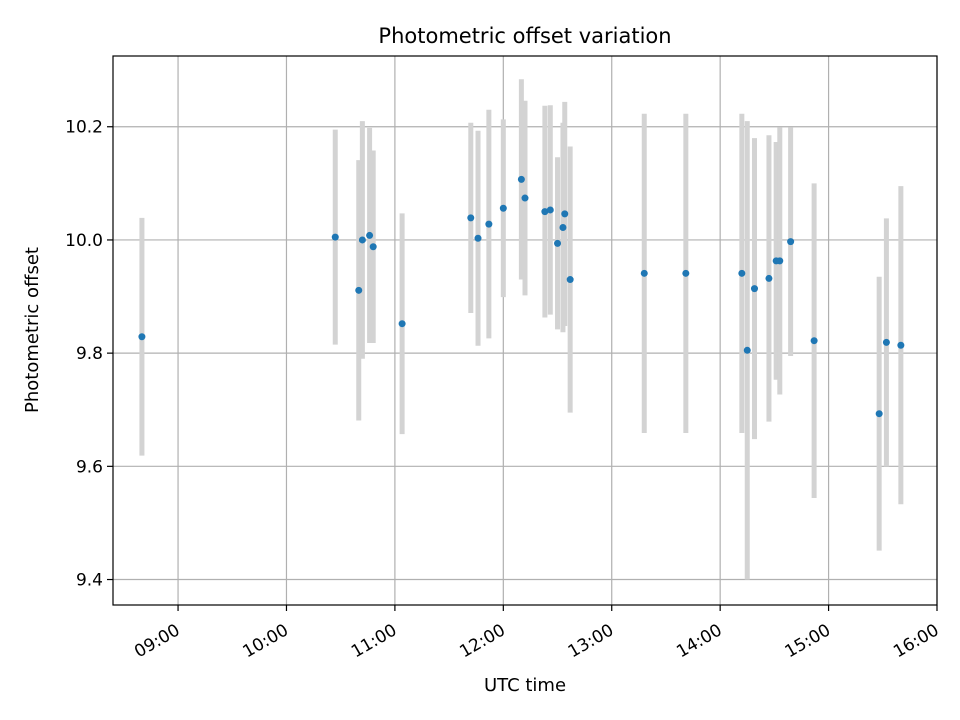 This screenshot has height=720, width=960. I want to click on y-tick-label: 10.2, so click(84, 128).